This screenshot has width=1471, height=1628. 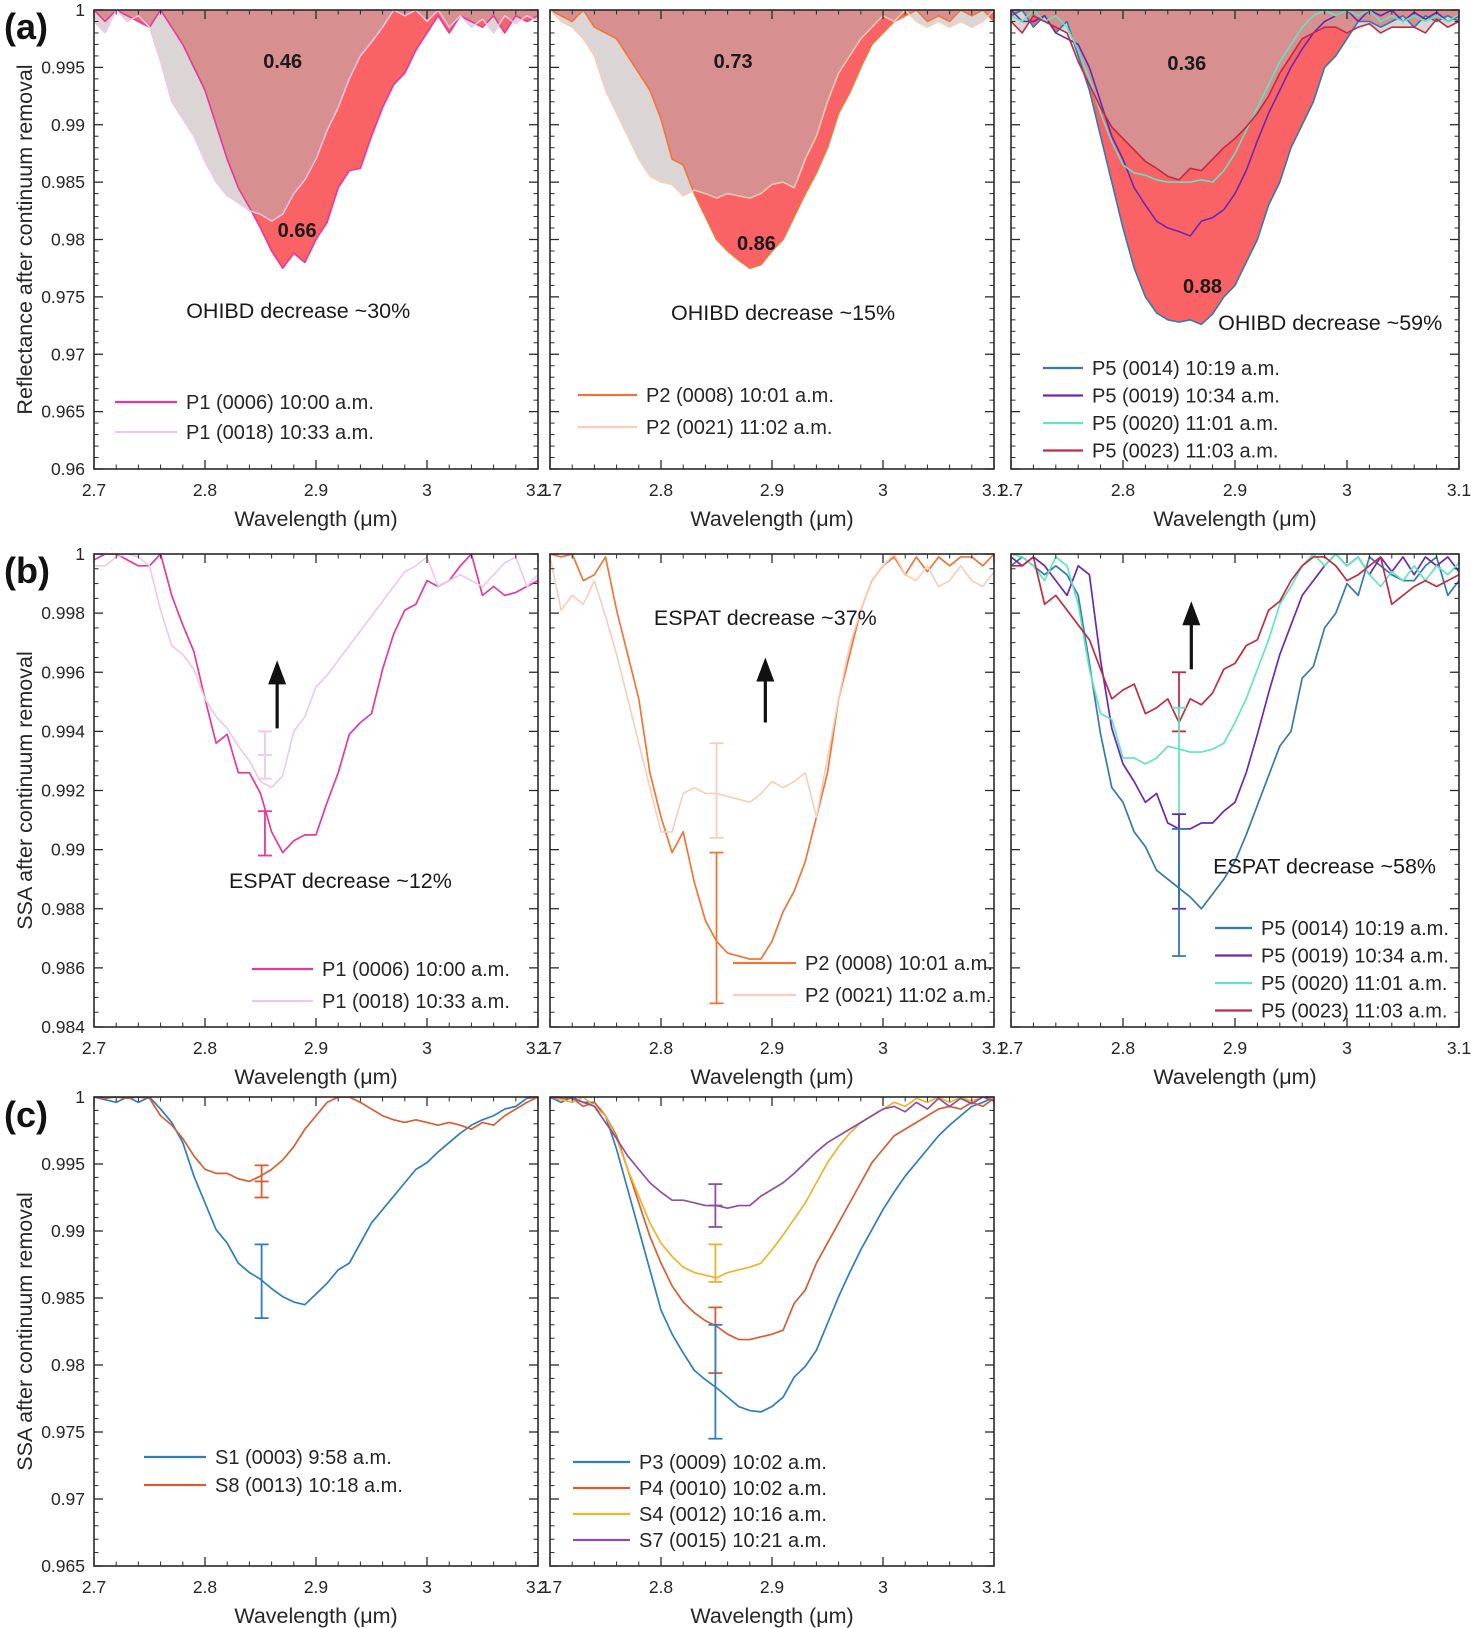 I want to click on legend-label: P2 (0008) 10:01 a.m., so click(x=899, y=964).